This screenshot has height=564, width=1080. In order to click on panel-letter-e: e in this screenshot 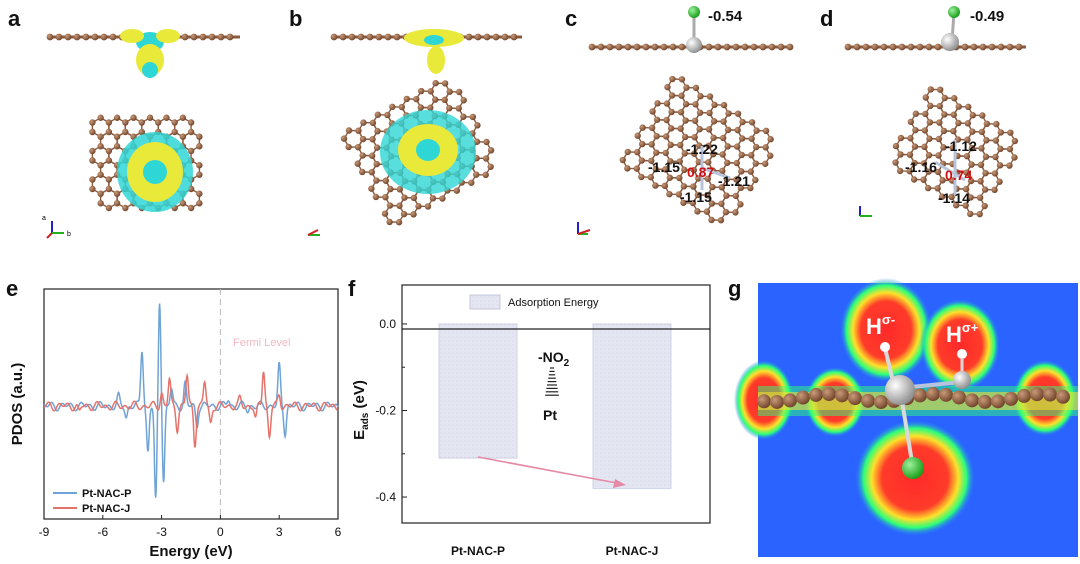, I will do `click(12, 288)`.